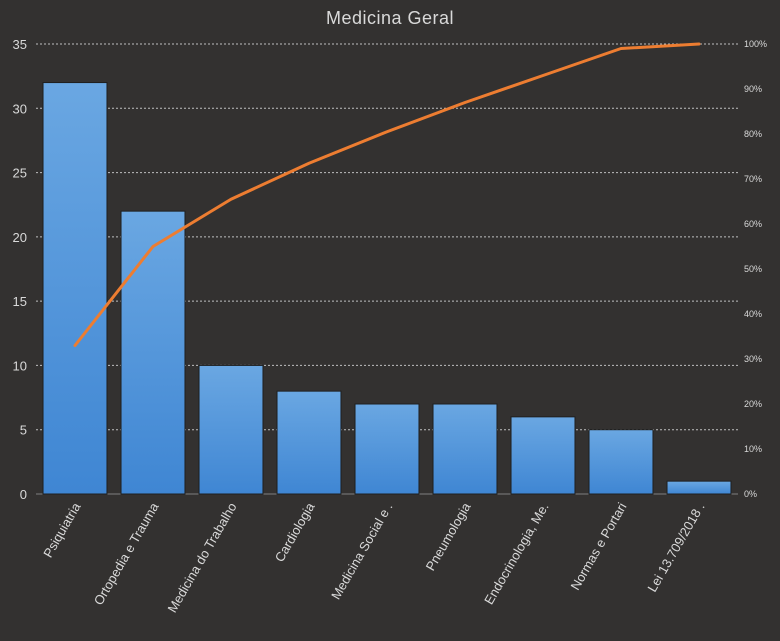 Image resolution: width=780 pixels, height=641 pixels. I want to click on y2-tick-label: 90%, so click(753, 89).